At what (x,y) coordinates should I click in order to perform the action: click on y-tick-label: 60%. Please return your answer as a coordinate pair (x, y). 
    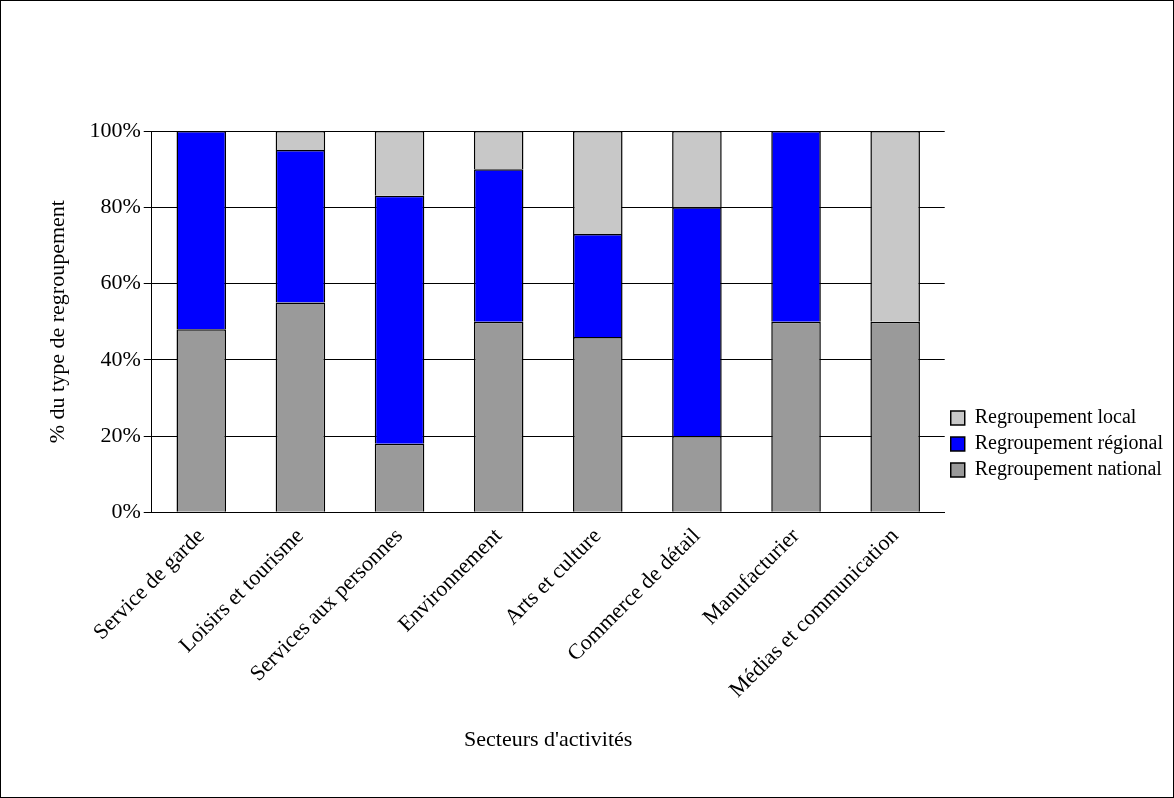
    Looking at the image, I should click on (120, 282).